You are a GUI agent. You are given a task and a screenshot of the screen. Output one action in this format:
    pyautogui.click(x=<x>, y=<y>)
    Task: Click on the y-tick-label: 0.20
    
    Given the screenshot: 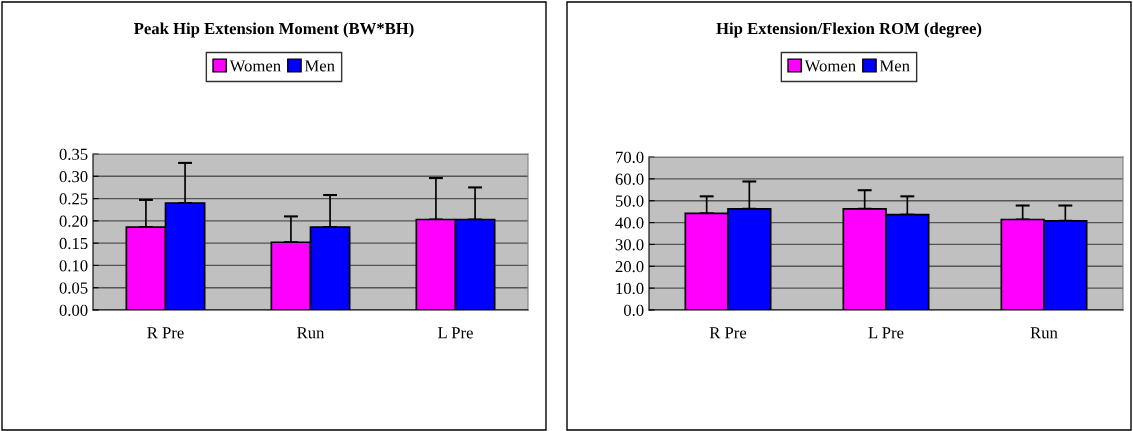 What is the action you would take?
    pyautogui.click(x=73, y=221)
    